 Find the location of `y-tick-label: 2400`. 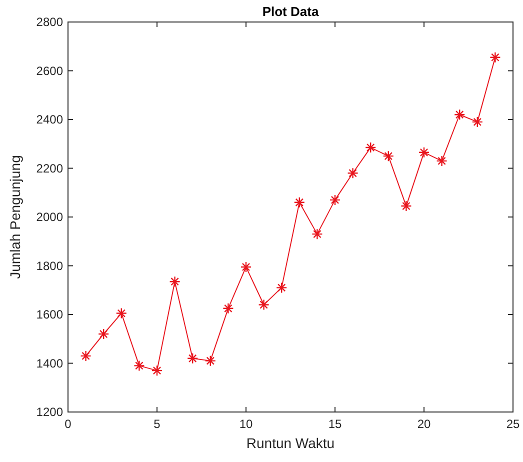

y-tick-label: 2400 is located at coordinates (50, 119).